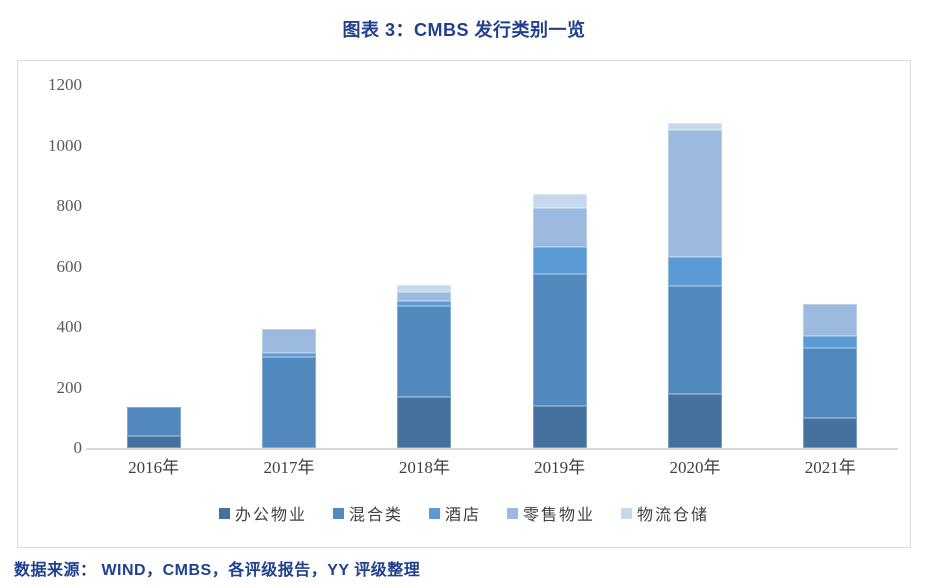 The height and width of the screenshot is (588, 928). Describe the element at coordinates (289, 467) in the screenshot. I see `x-tick-label: 2017年` at that location.